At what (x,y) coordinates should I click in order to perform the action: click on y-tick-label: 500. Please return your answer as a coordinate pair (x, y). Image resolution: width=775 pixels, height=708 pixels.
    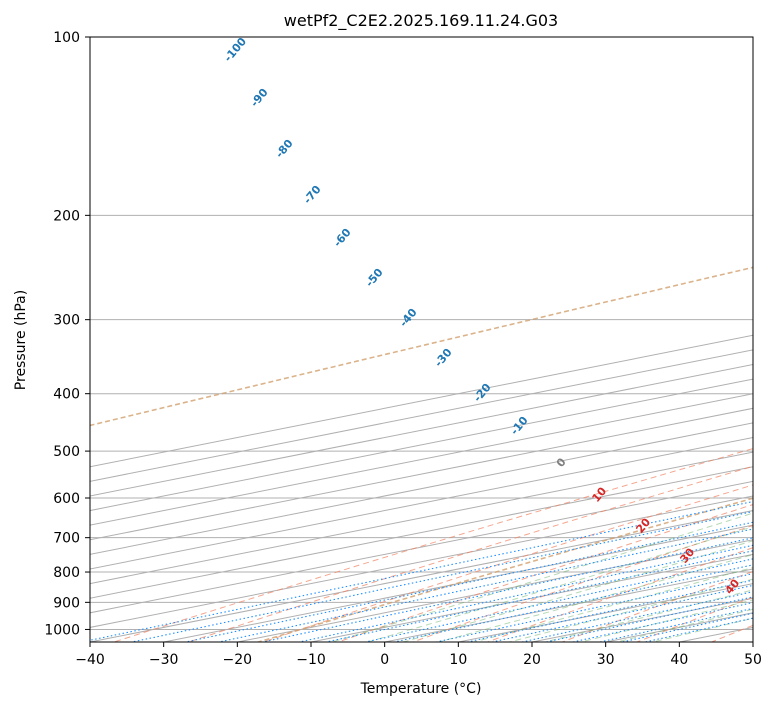
    Looking at the image, I should click on (66, 452).